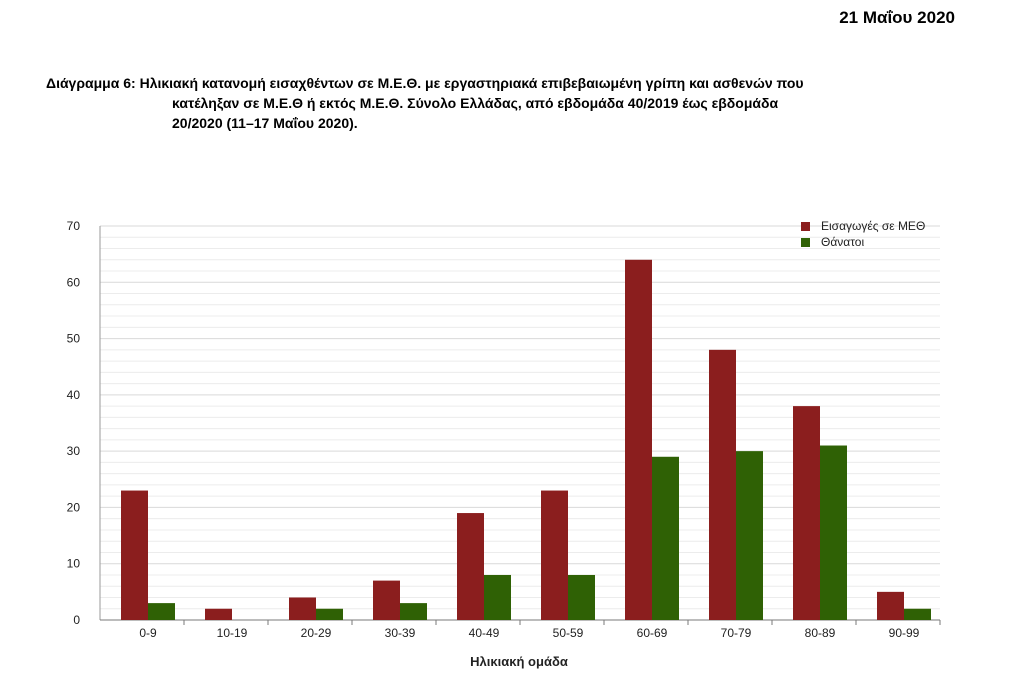 The image size is (1015, 679). I want to click on x-tick-label: 20-29, so click(316, 633).